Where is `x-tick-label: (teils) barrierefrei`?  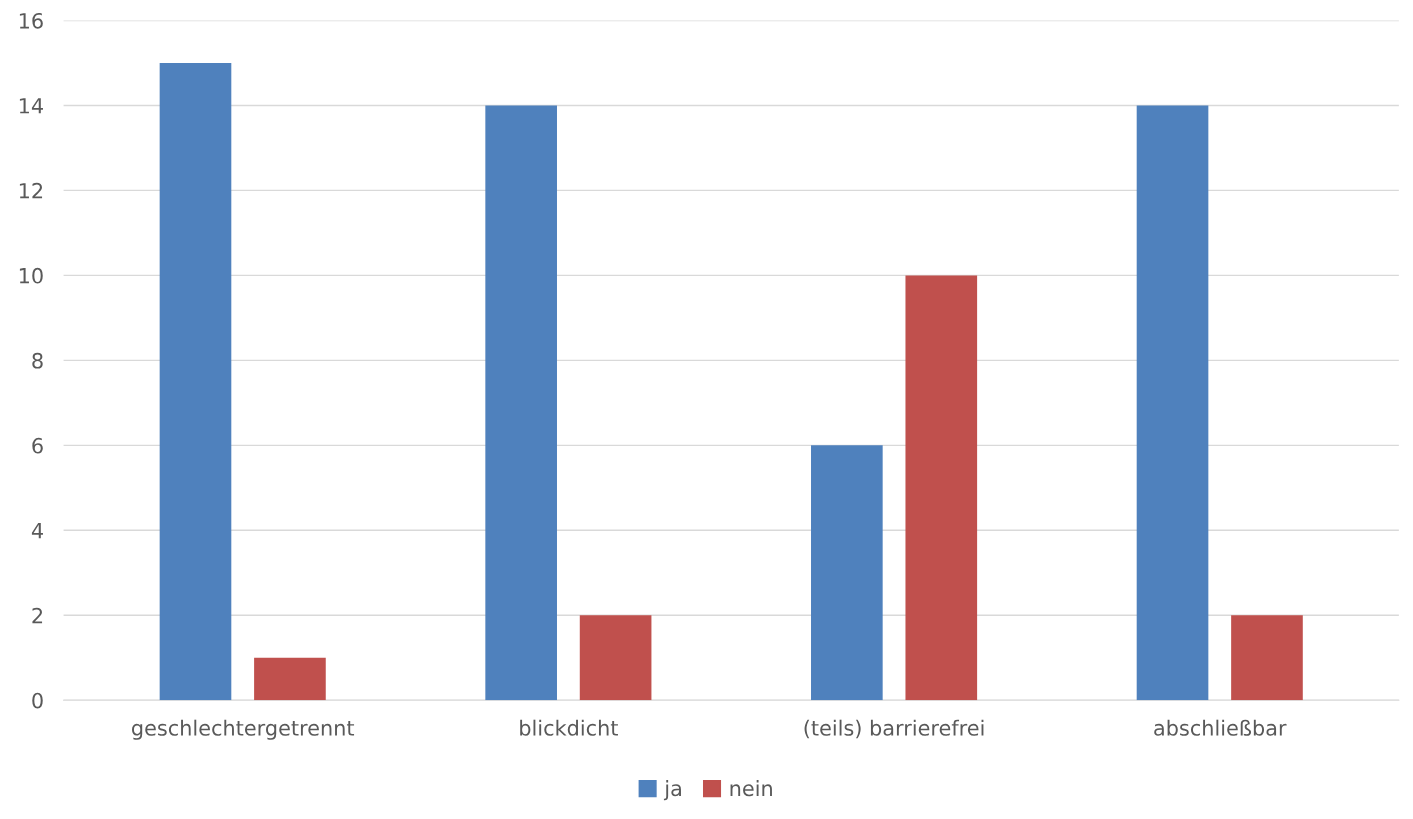 x-tick-label: (teils) barrierefrei is located at coordinates (894, 729).